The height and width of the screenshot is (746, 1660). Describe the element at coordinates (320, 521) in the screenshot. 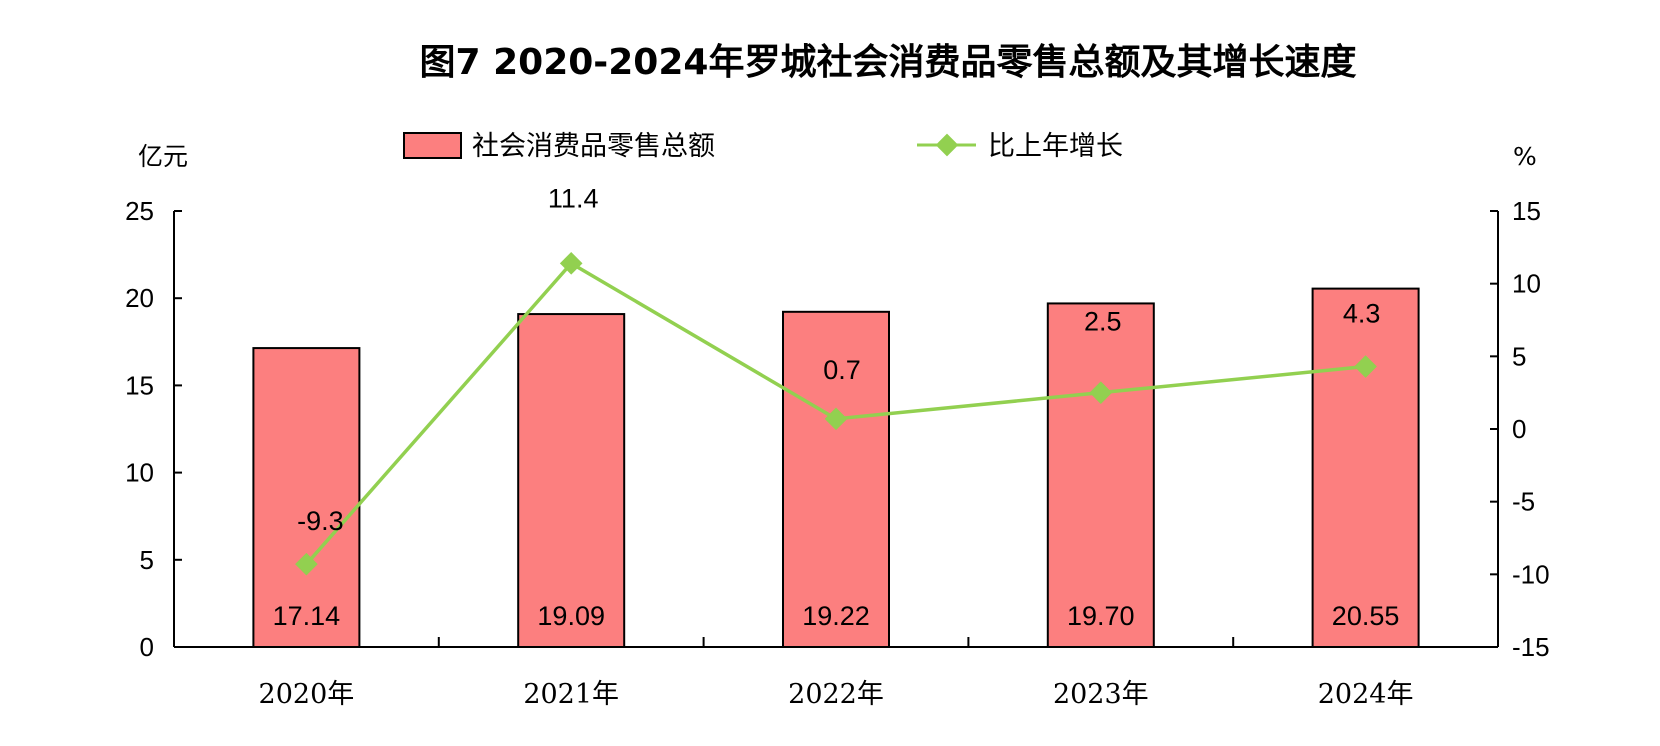

I see `growth-value-label: -9.3` at that location.